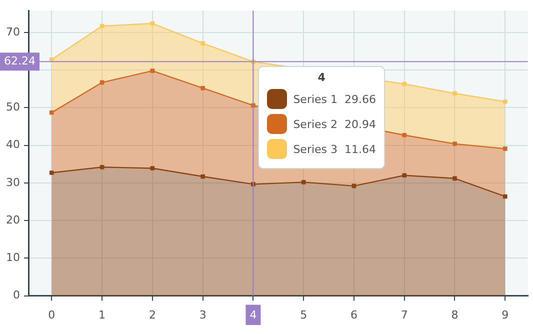 This screenshot has height=334, width=533. I want to click on y-tick-label: 0, so click(16, 295).